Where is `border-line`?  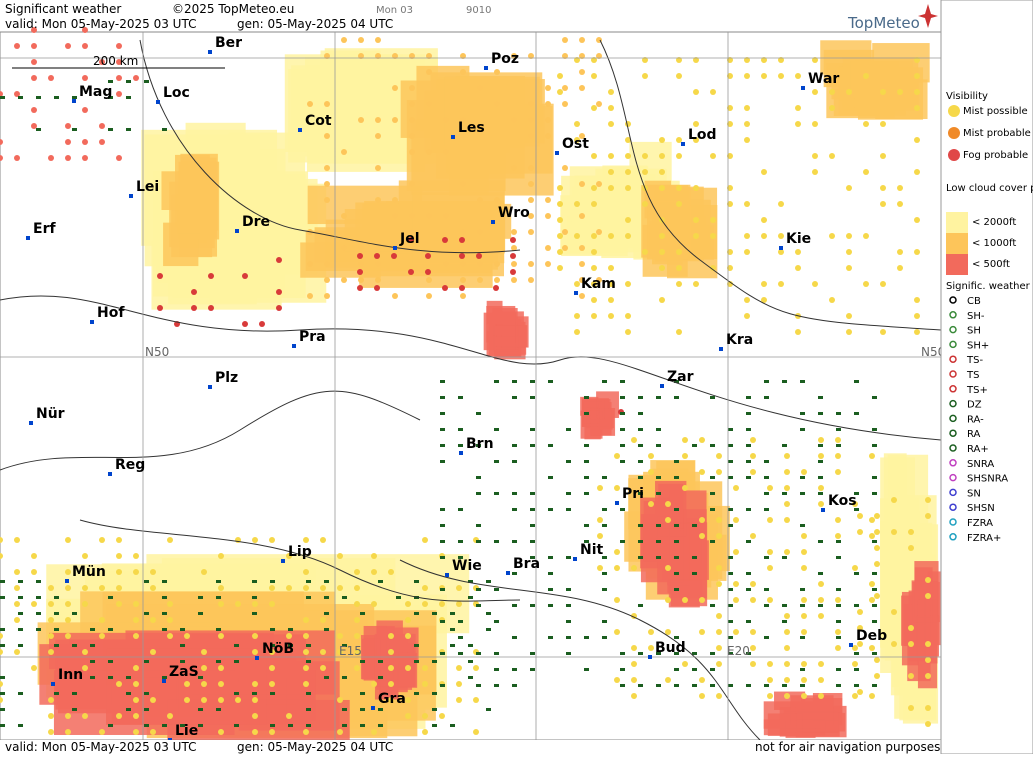
border-line is located at coordinates (330, 146).